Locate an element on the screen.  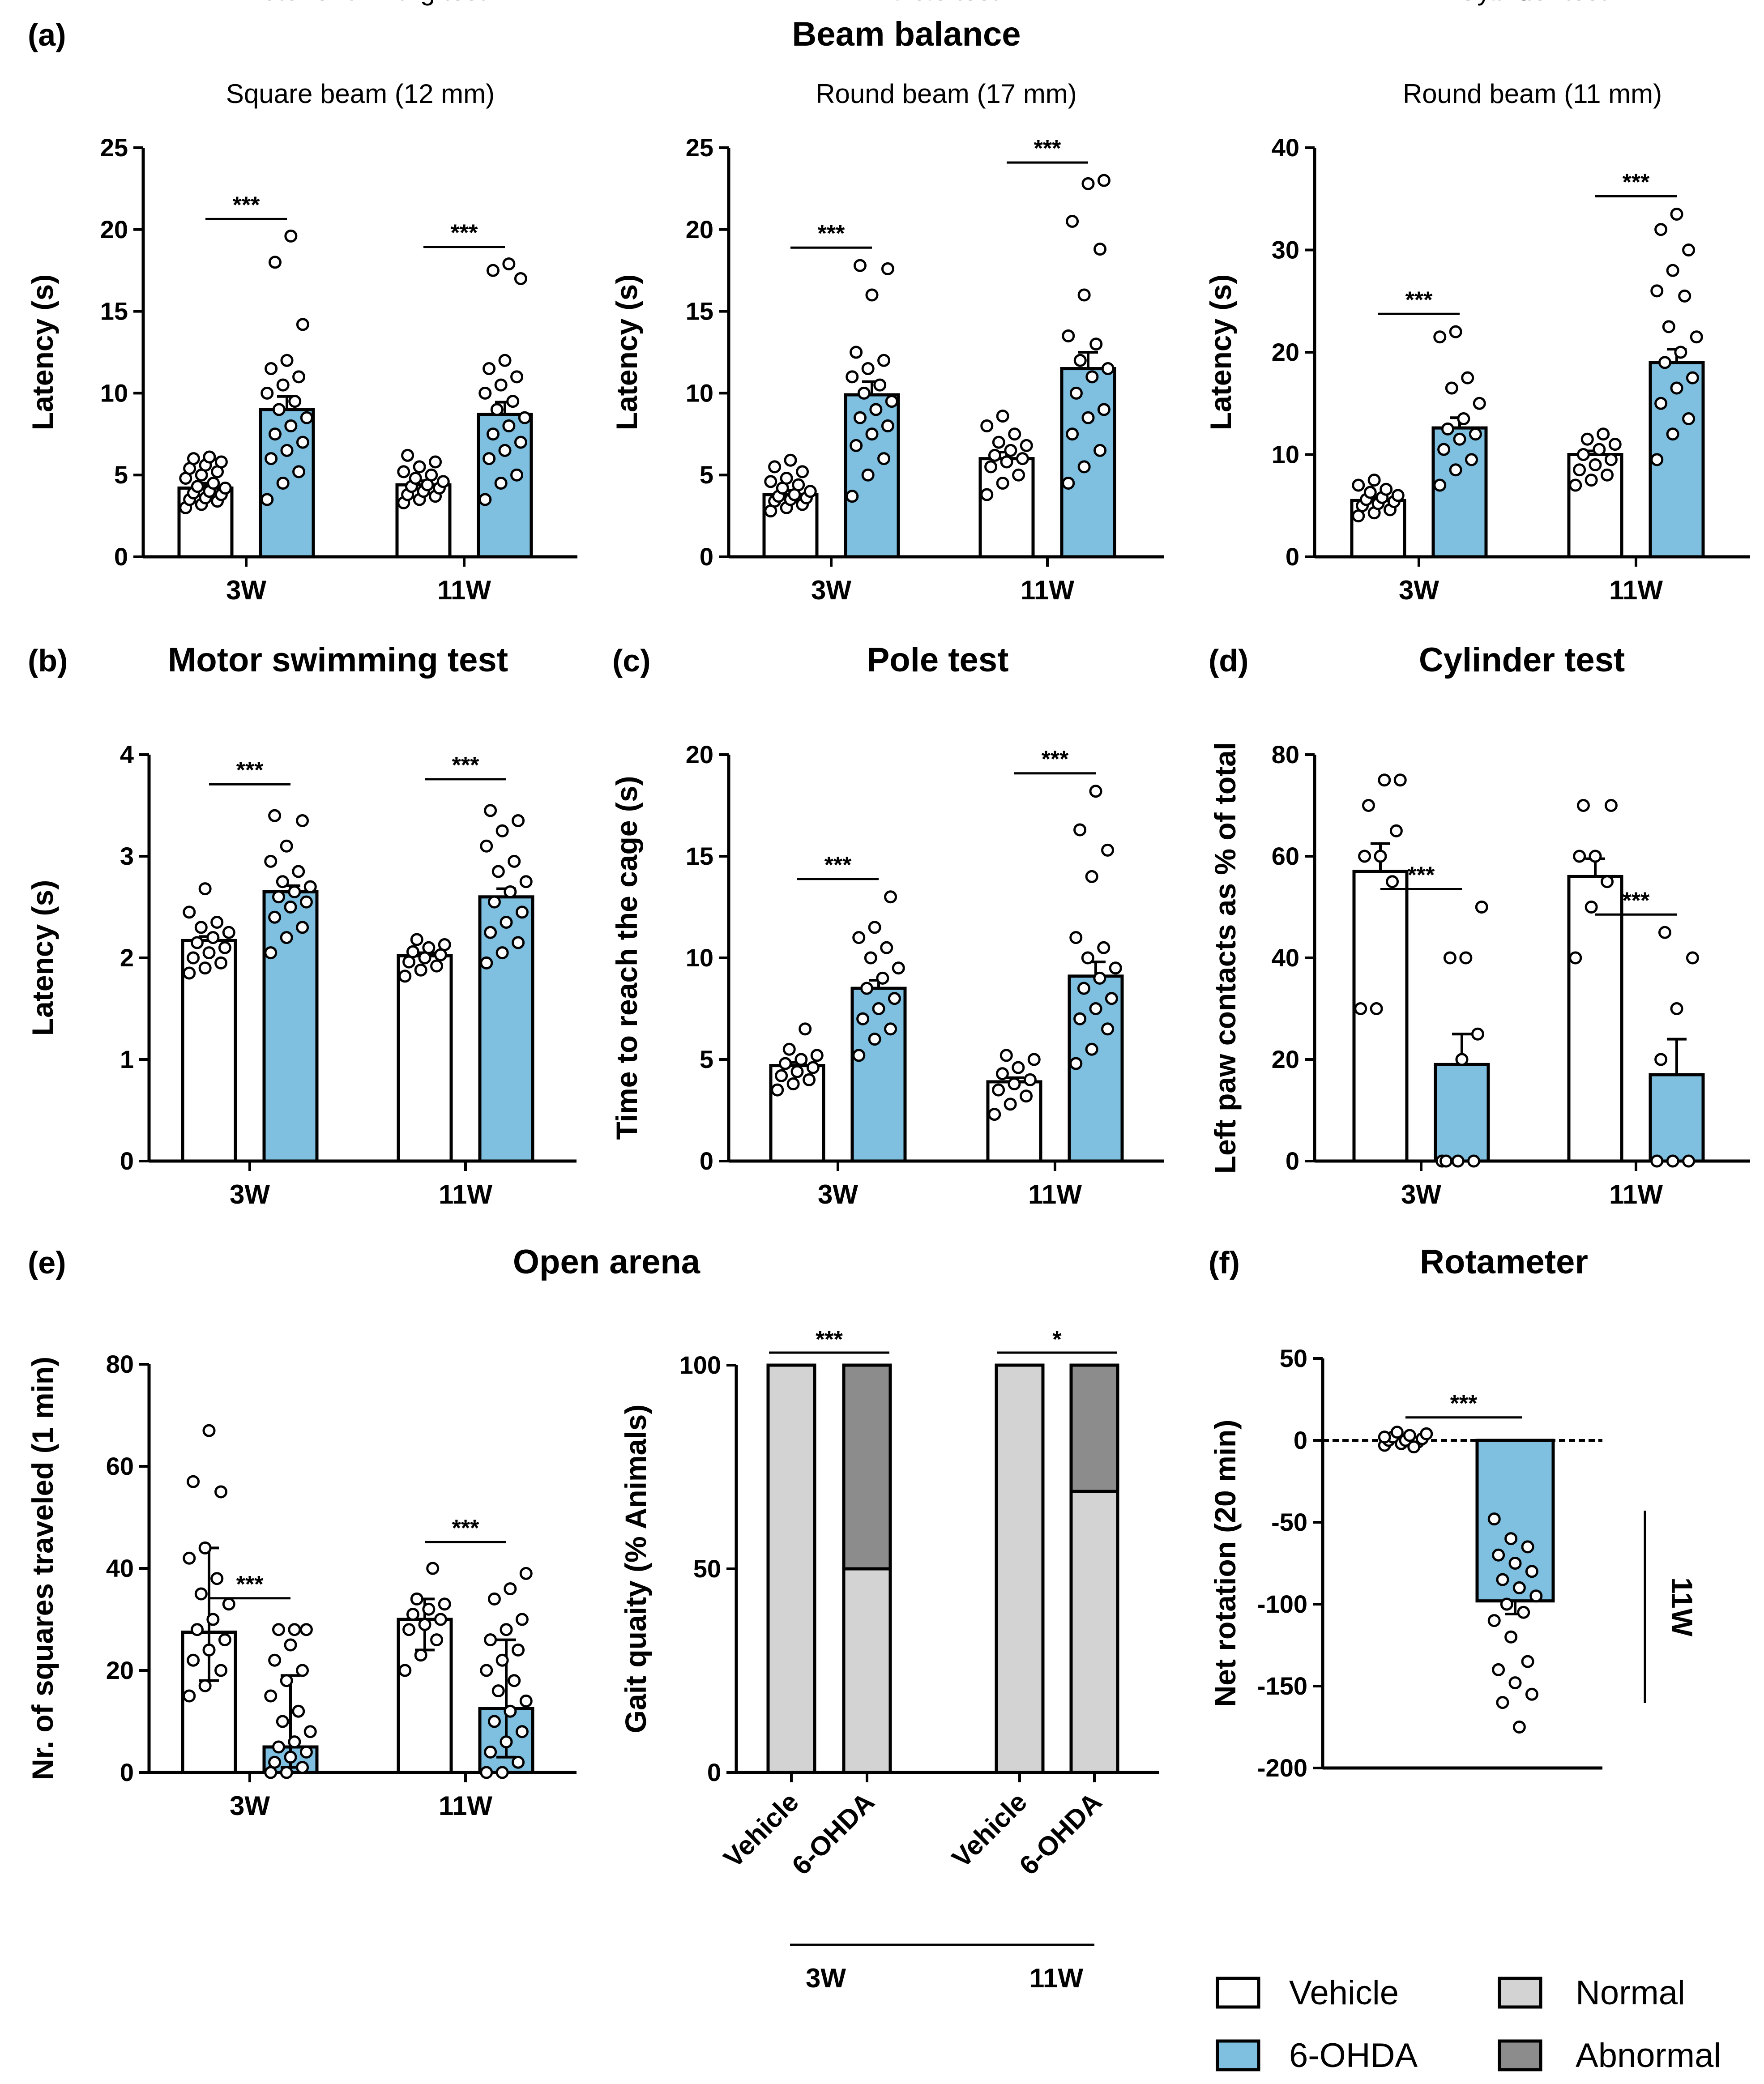
gait_quality-y-tick-label-2: 100 is located at coordinates (700, 1365).